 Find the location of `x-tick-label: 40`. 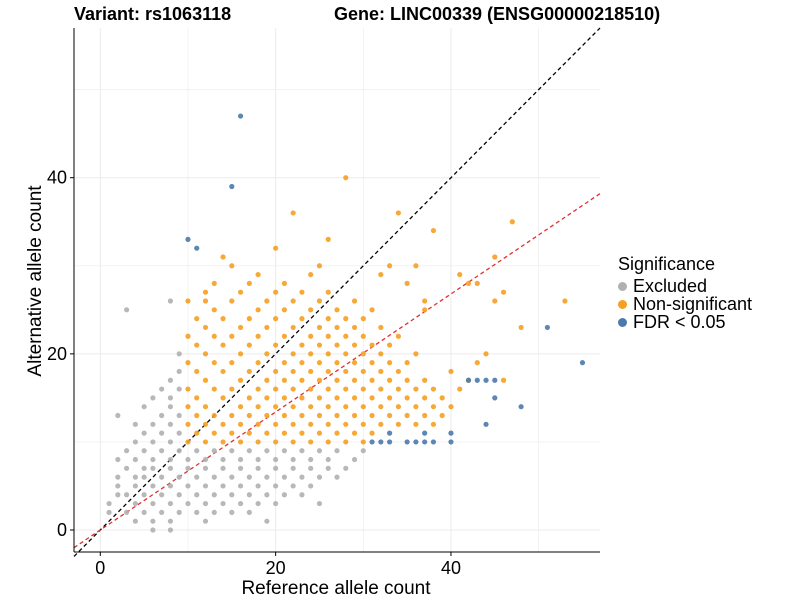

x-tick-label: 40 is located at coordinates (451, 568).